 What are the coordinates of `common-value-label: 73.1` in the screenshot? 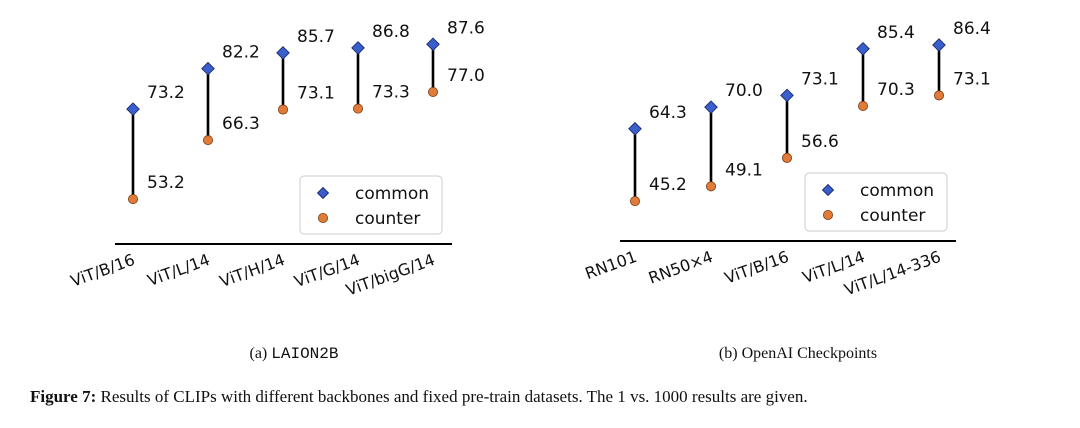 It's located at (820, 79).